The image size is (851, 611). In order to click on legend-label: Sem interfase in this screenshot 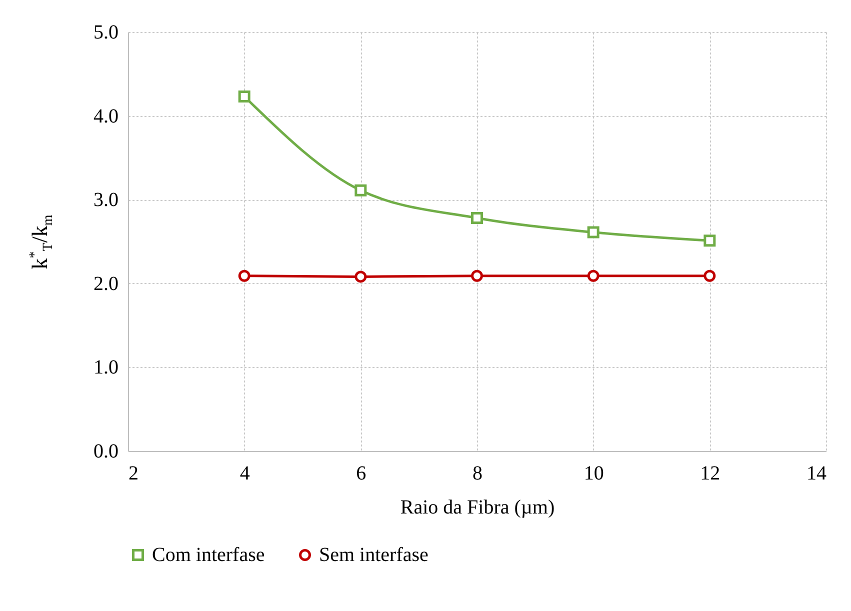, I will do `click(374, 555)`.